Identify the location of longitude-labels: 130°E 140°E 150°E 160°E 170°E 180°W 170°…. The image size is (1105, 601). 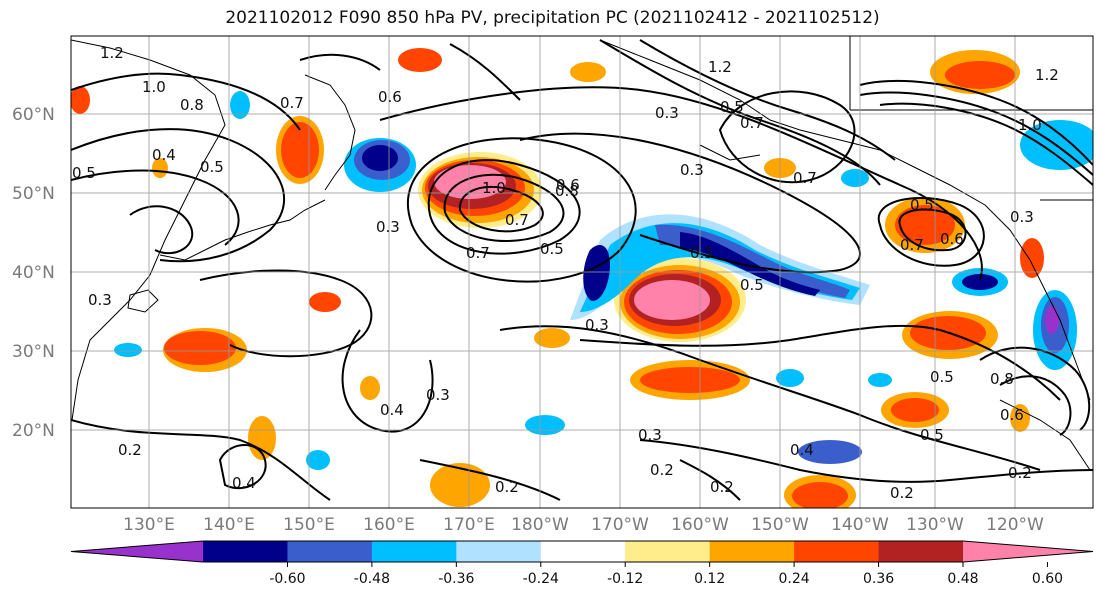
(583, 525).